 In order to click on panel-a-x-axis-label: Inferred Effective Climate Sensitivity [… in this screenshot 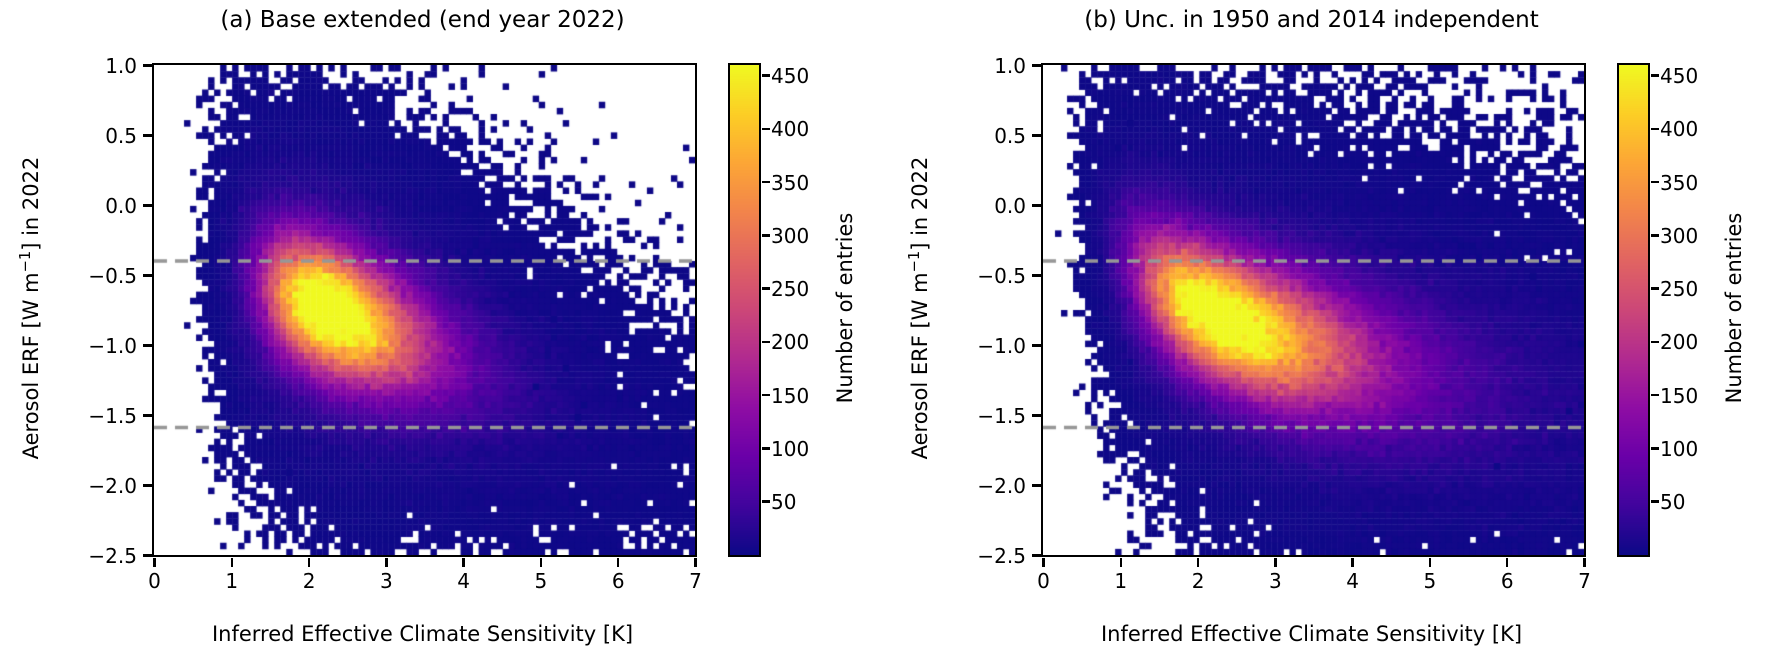, I will do `click(422, 634)`.